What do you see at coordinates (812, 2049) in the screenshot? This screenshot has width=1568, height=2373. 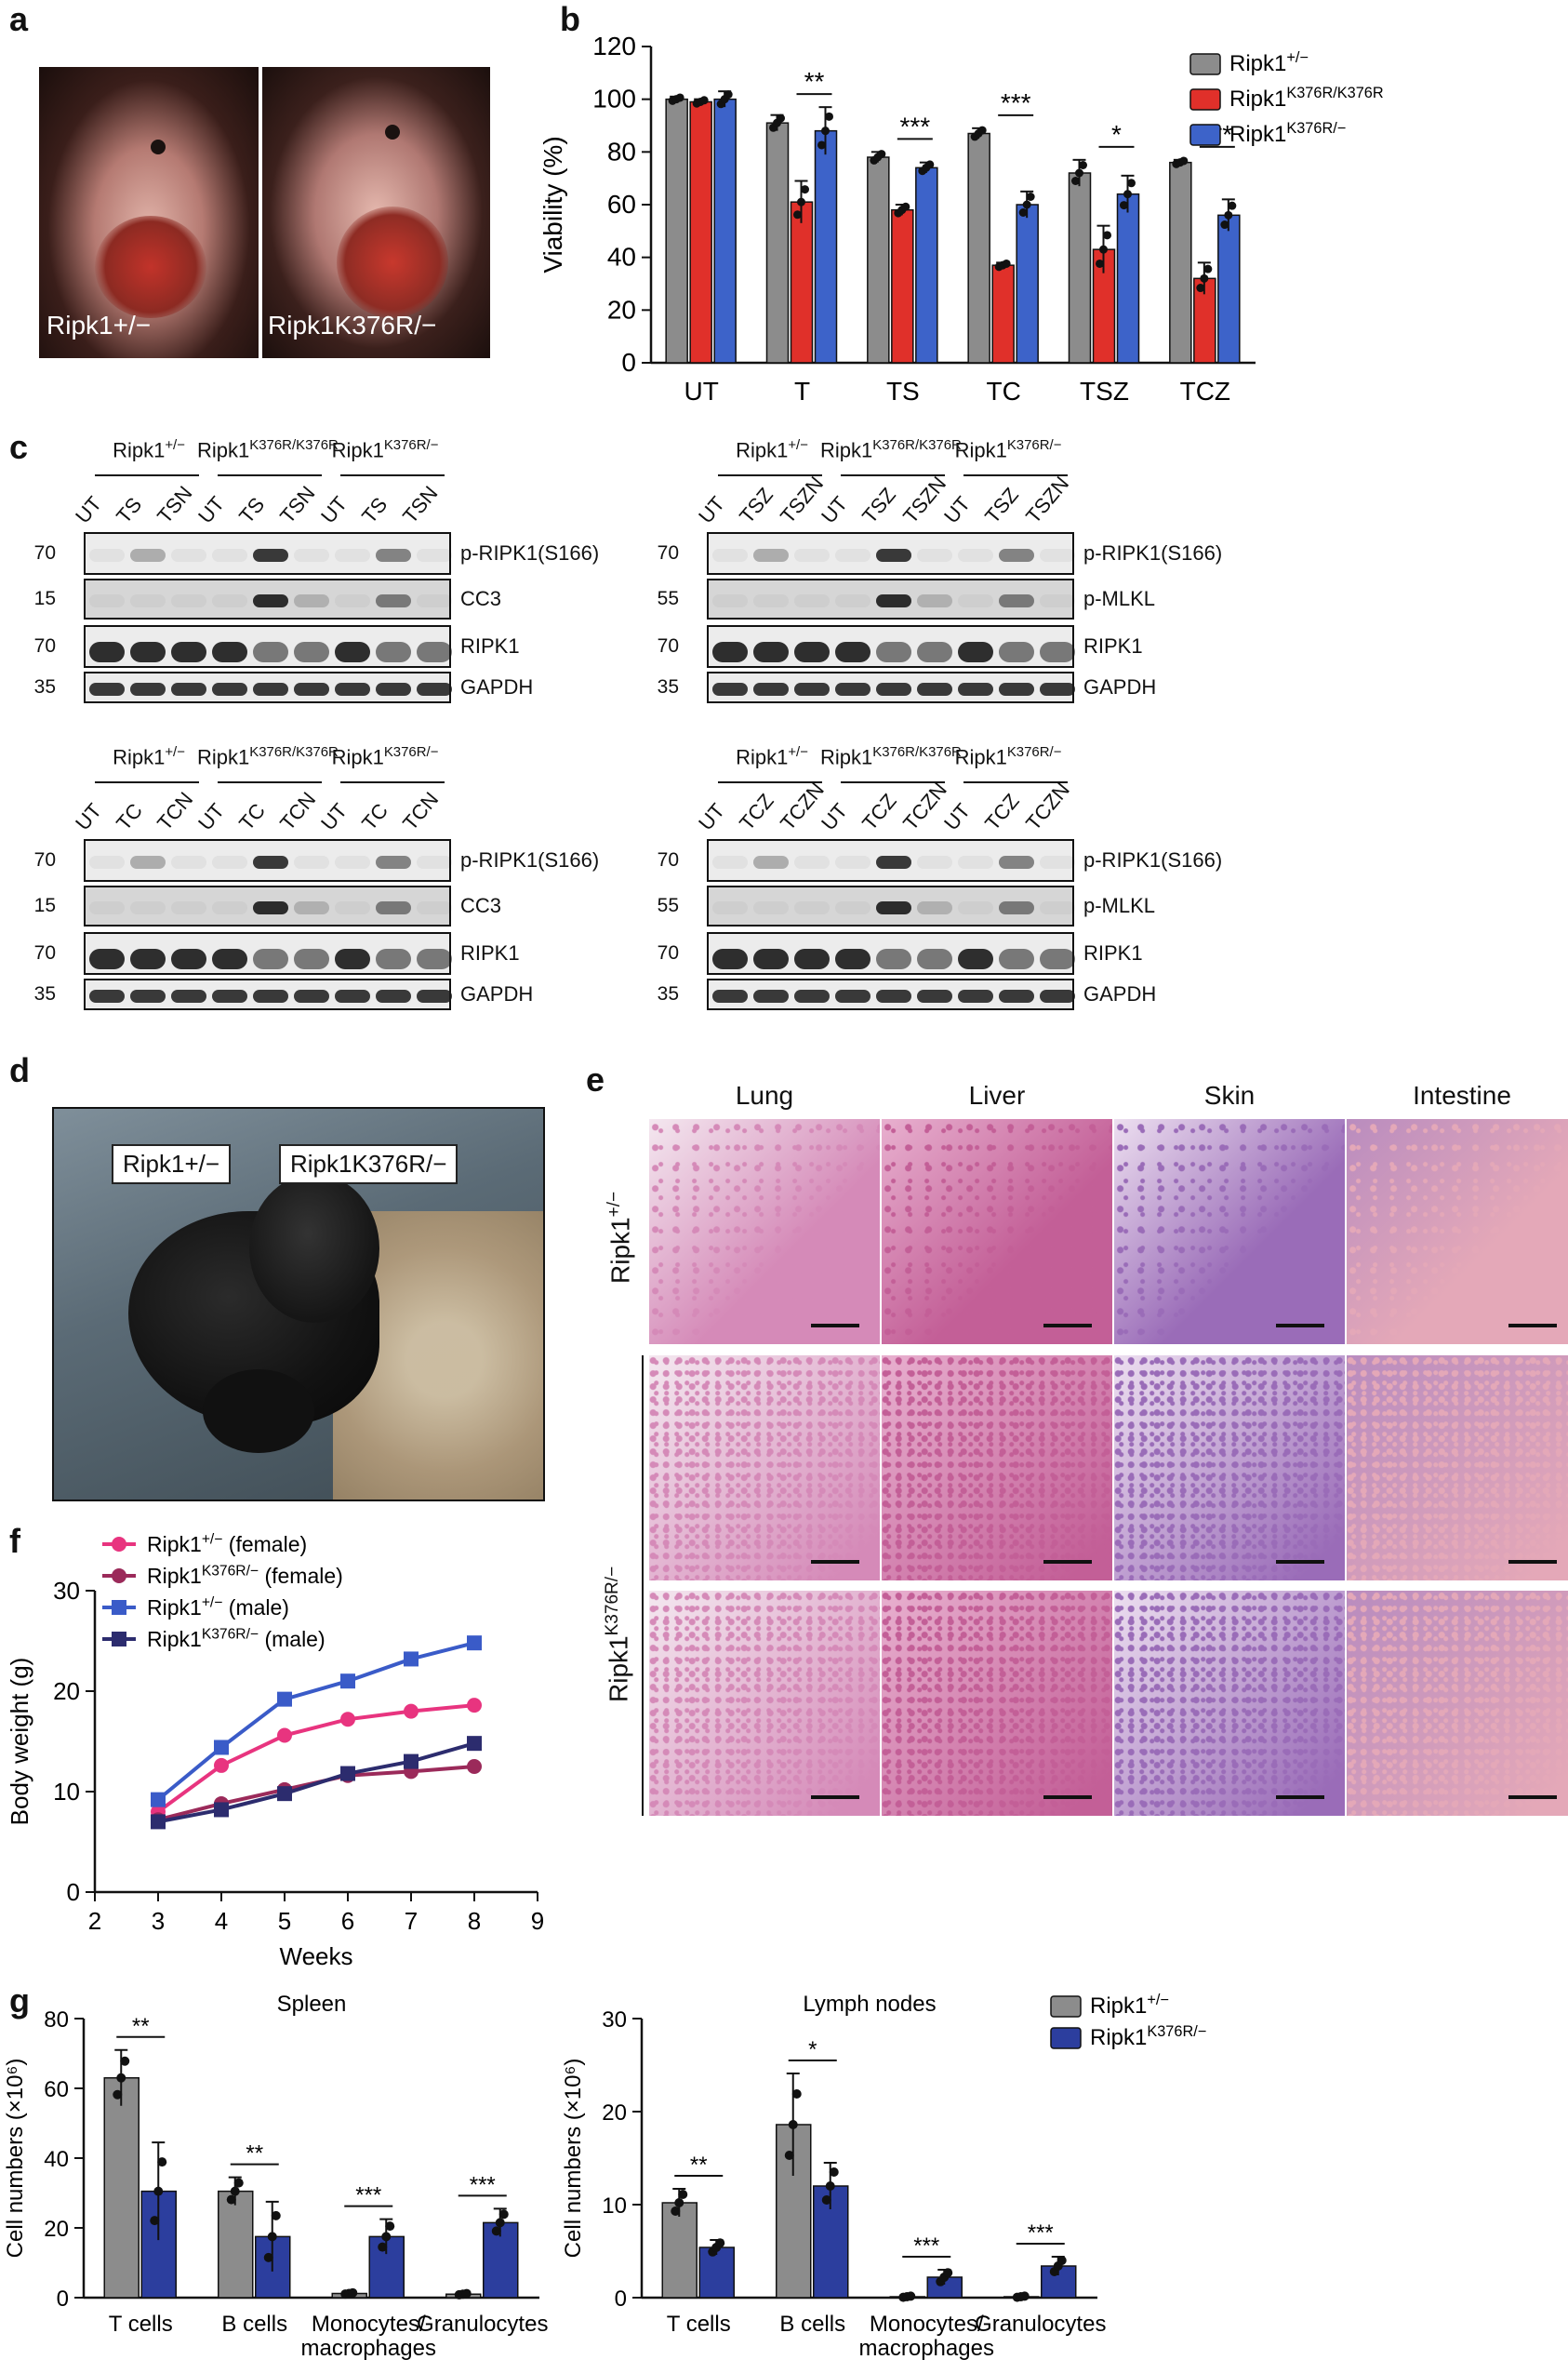 I see `significance-label: *` at bounding box center [812, 2049].